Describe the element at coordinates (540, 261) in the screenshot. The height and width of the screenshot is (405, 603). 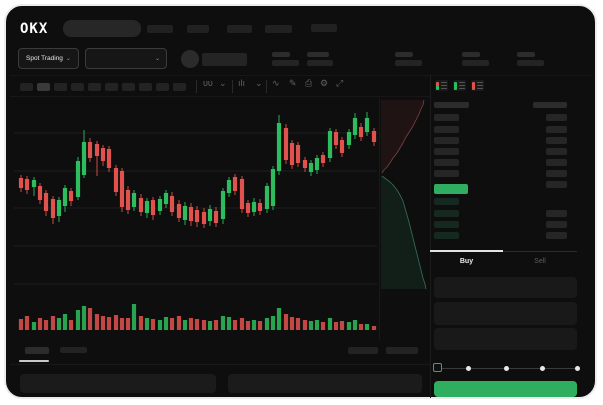
I see `tab-sell: Sell` at that location.